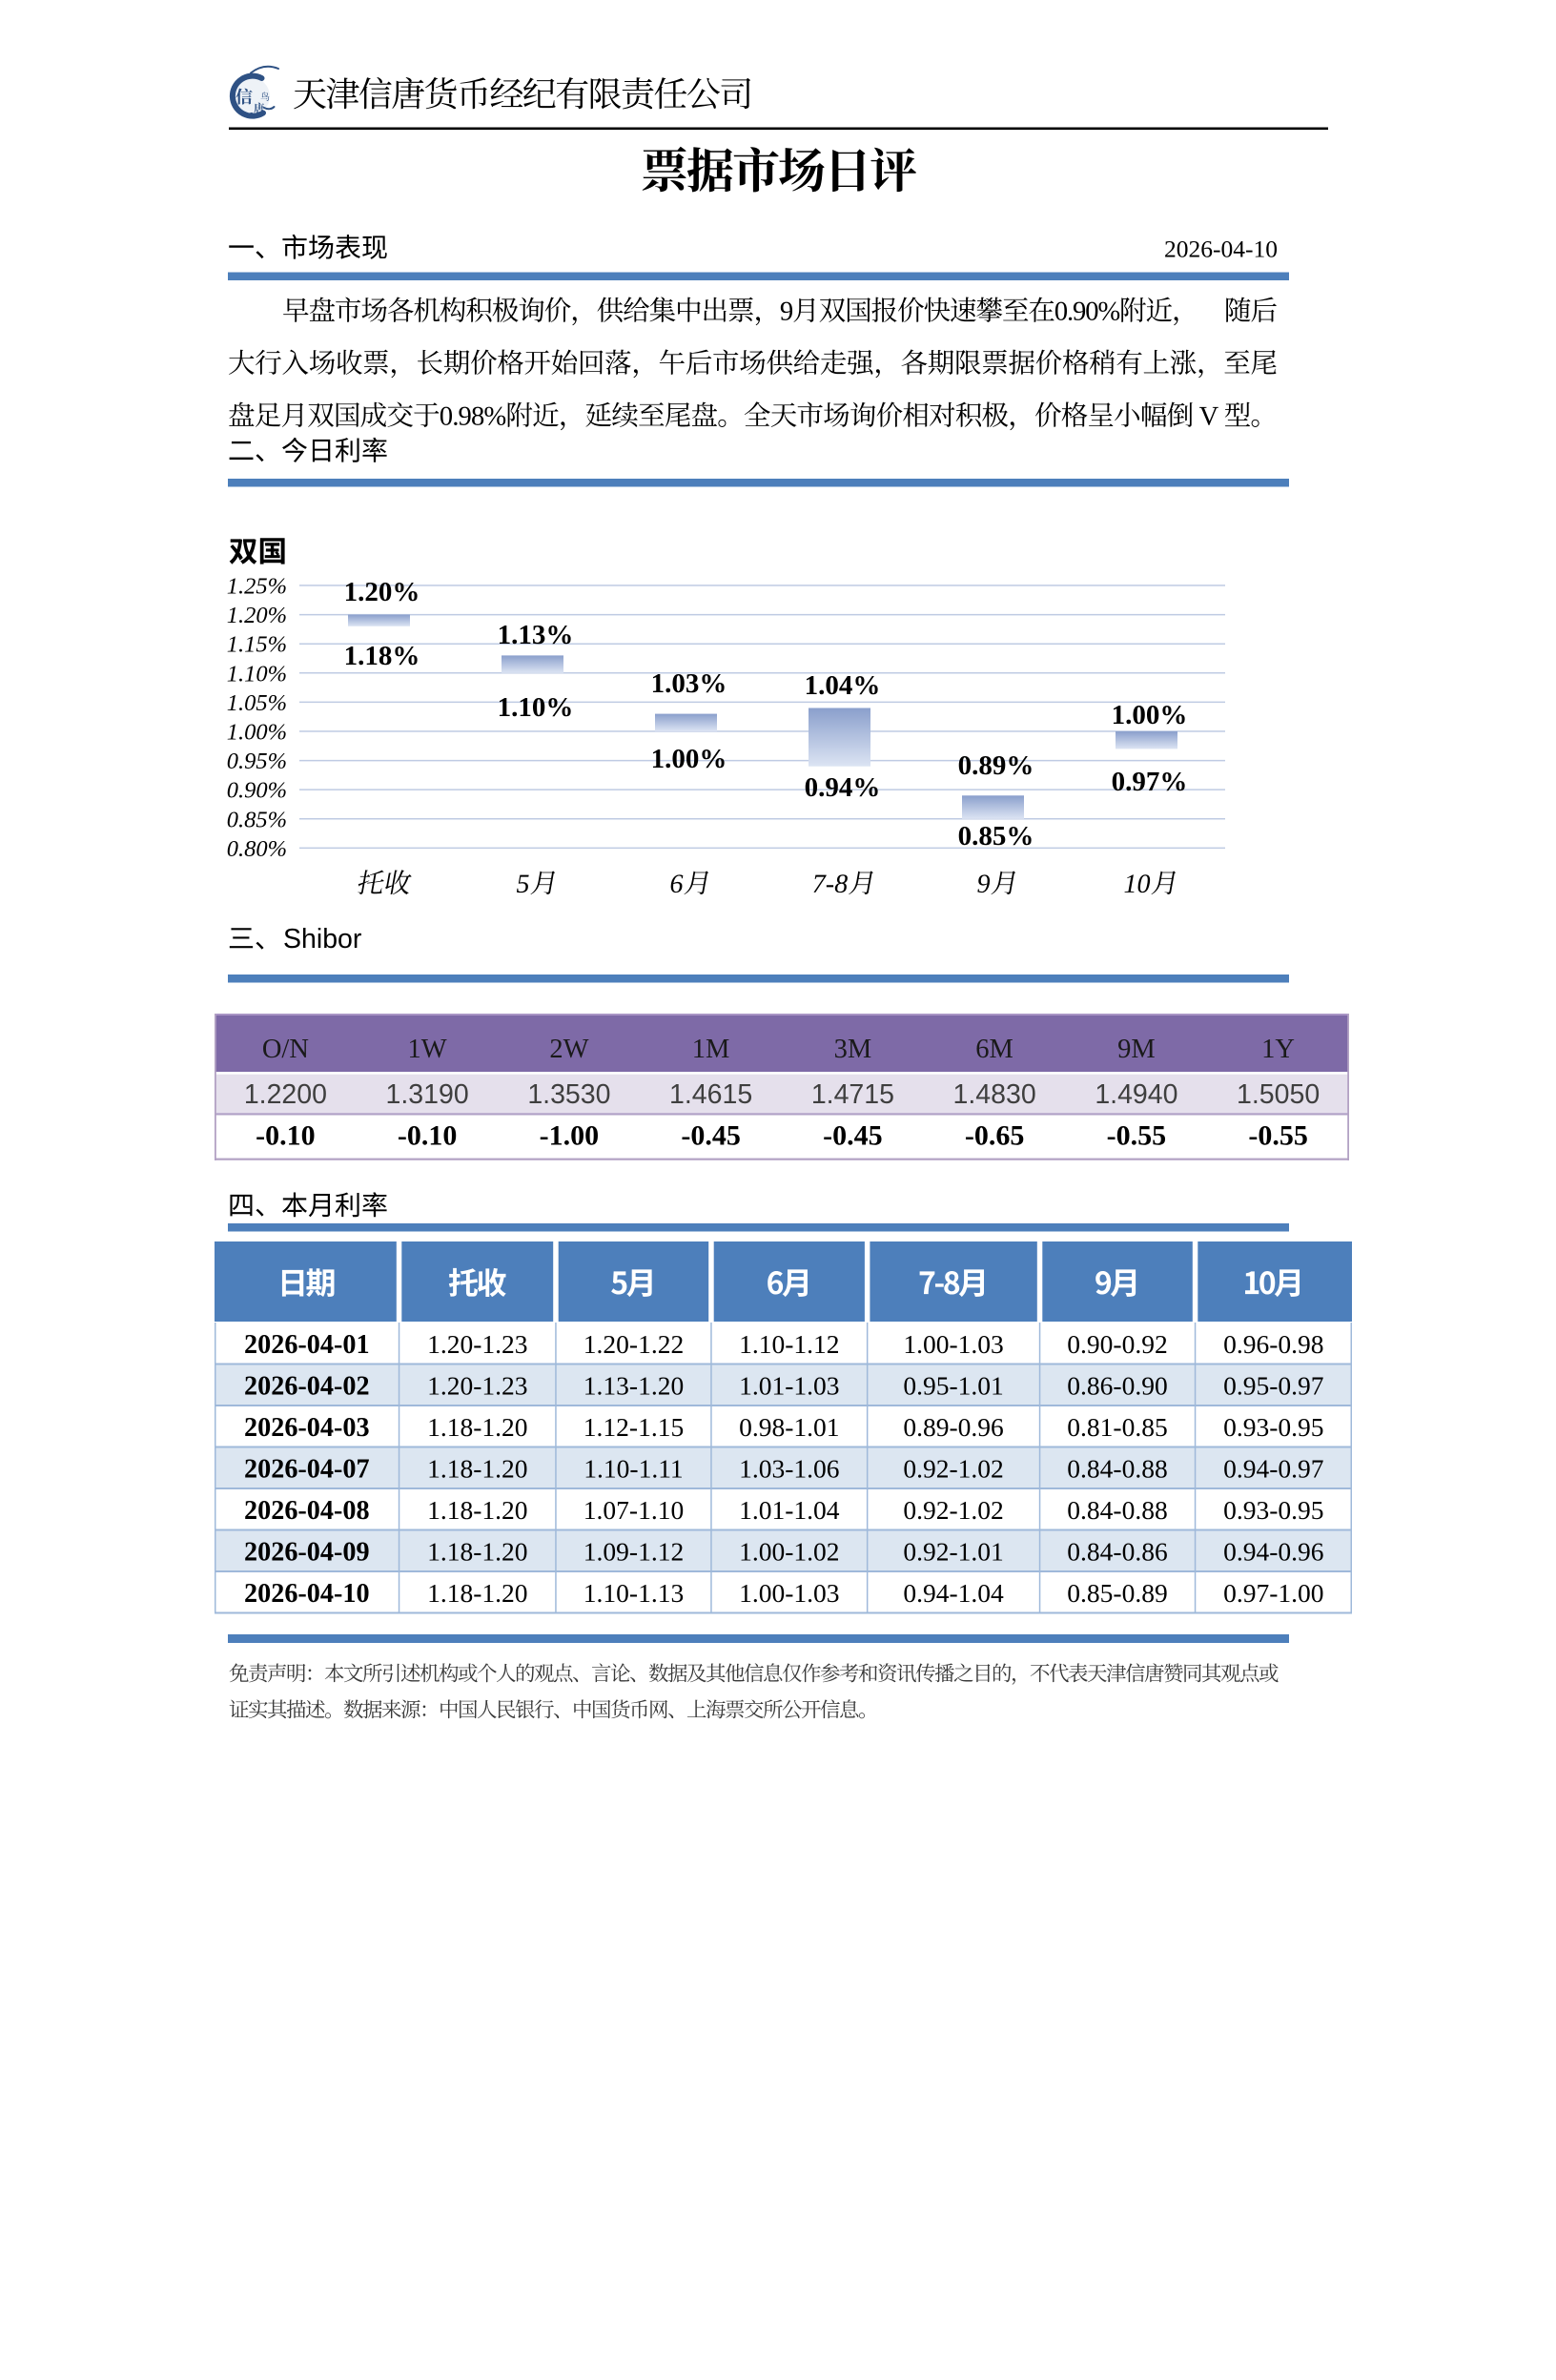 The image size is (1556, 2380). I want to click on svg-text: 1.4830, so click(994, 1094).